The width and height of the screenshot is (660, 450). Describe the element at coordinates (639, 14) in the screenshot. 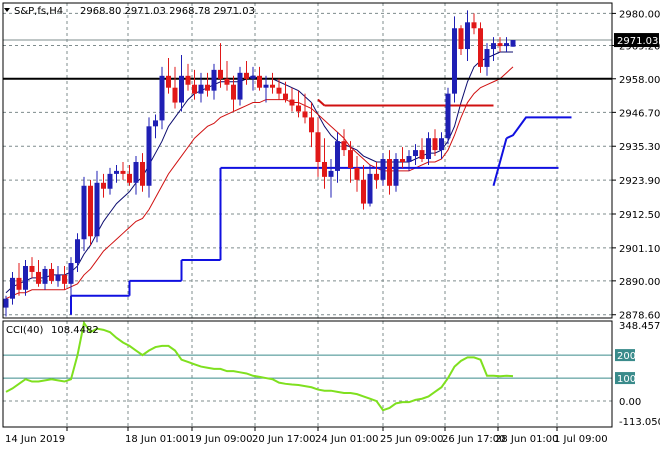

I see `price-tick-label: 2980.00` at that location.